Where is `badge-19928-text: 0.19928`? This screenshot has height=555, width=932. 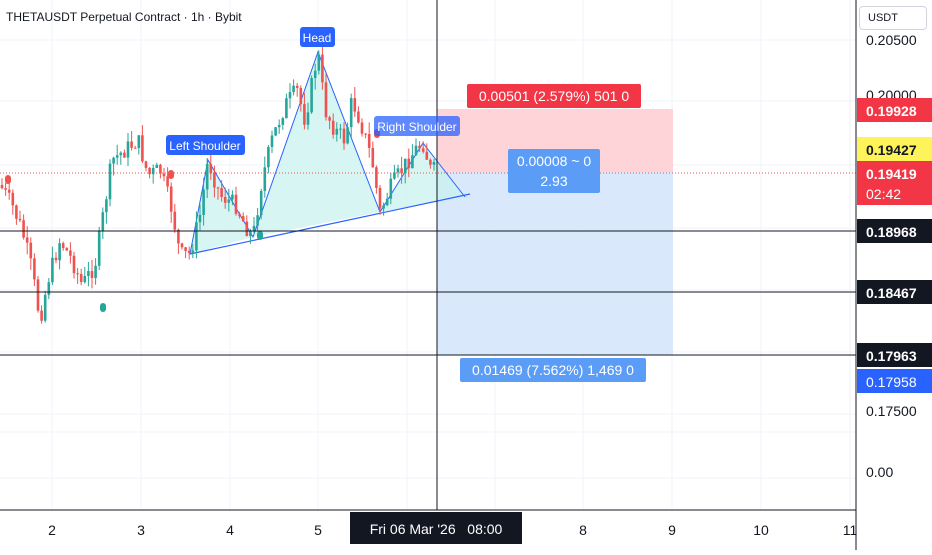 badge-19928-text: 0.19928 is located at coordinates (891, 111).